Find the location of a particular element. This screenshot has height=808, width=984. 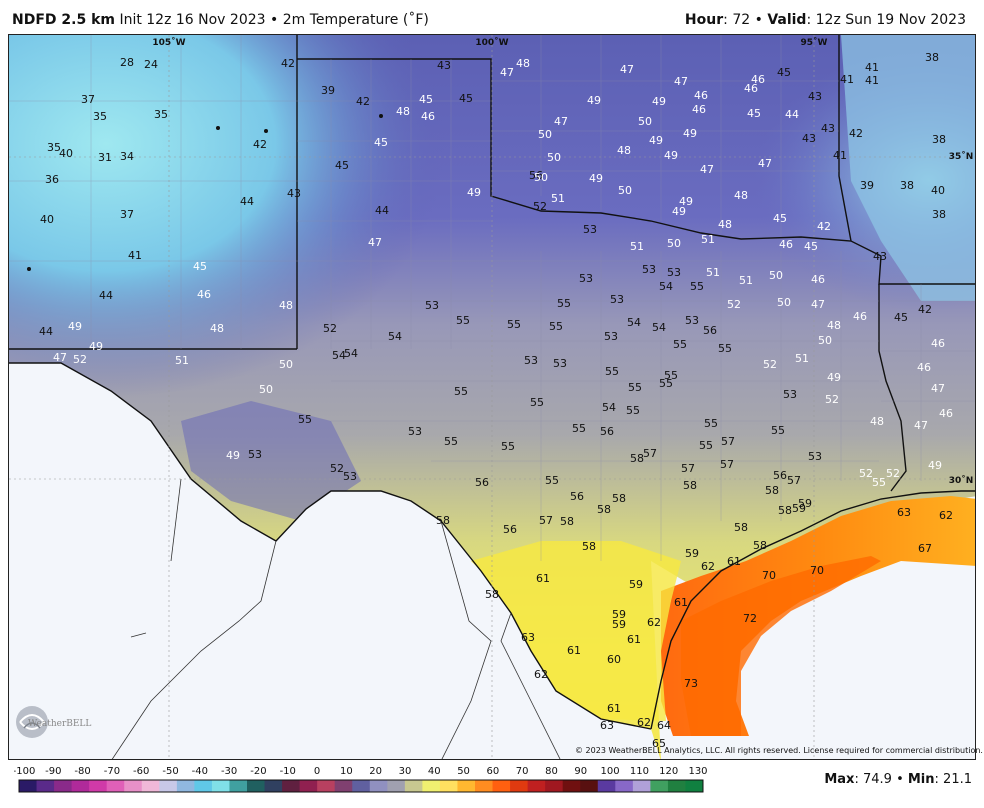

max-label: Max is located at coordinates (839, 779).